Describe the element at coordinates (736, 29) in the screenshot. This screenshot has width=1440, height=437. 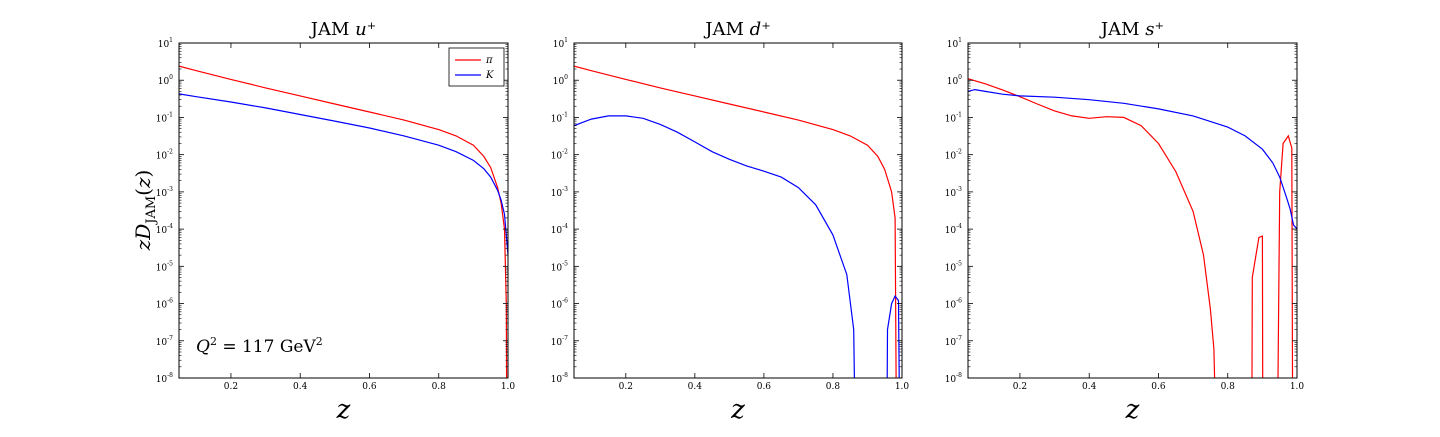
I see `panel-title: JAM d⁺` at that location.